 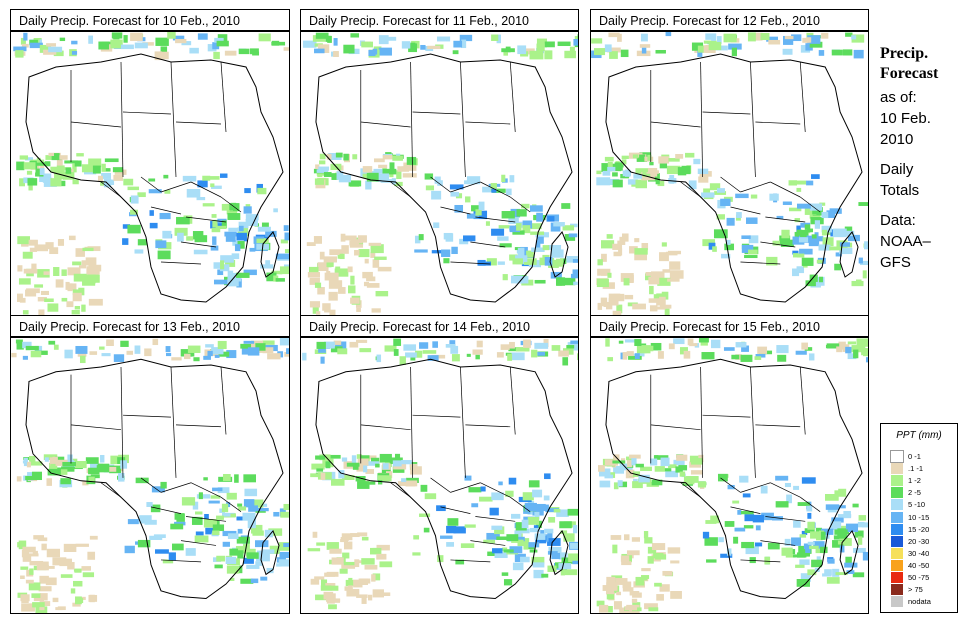 I want to click on legend-label: 10 -15, so click(x=919, y=517).